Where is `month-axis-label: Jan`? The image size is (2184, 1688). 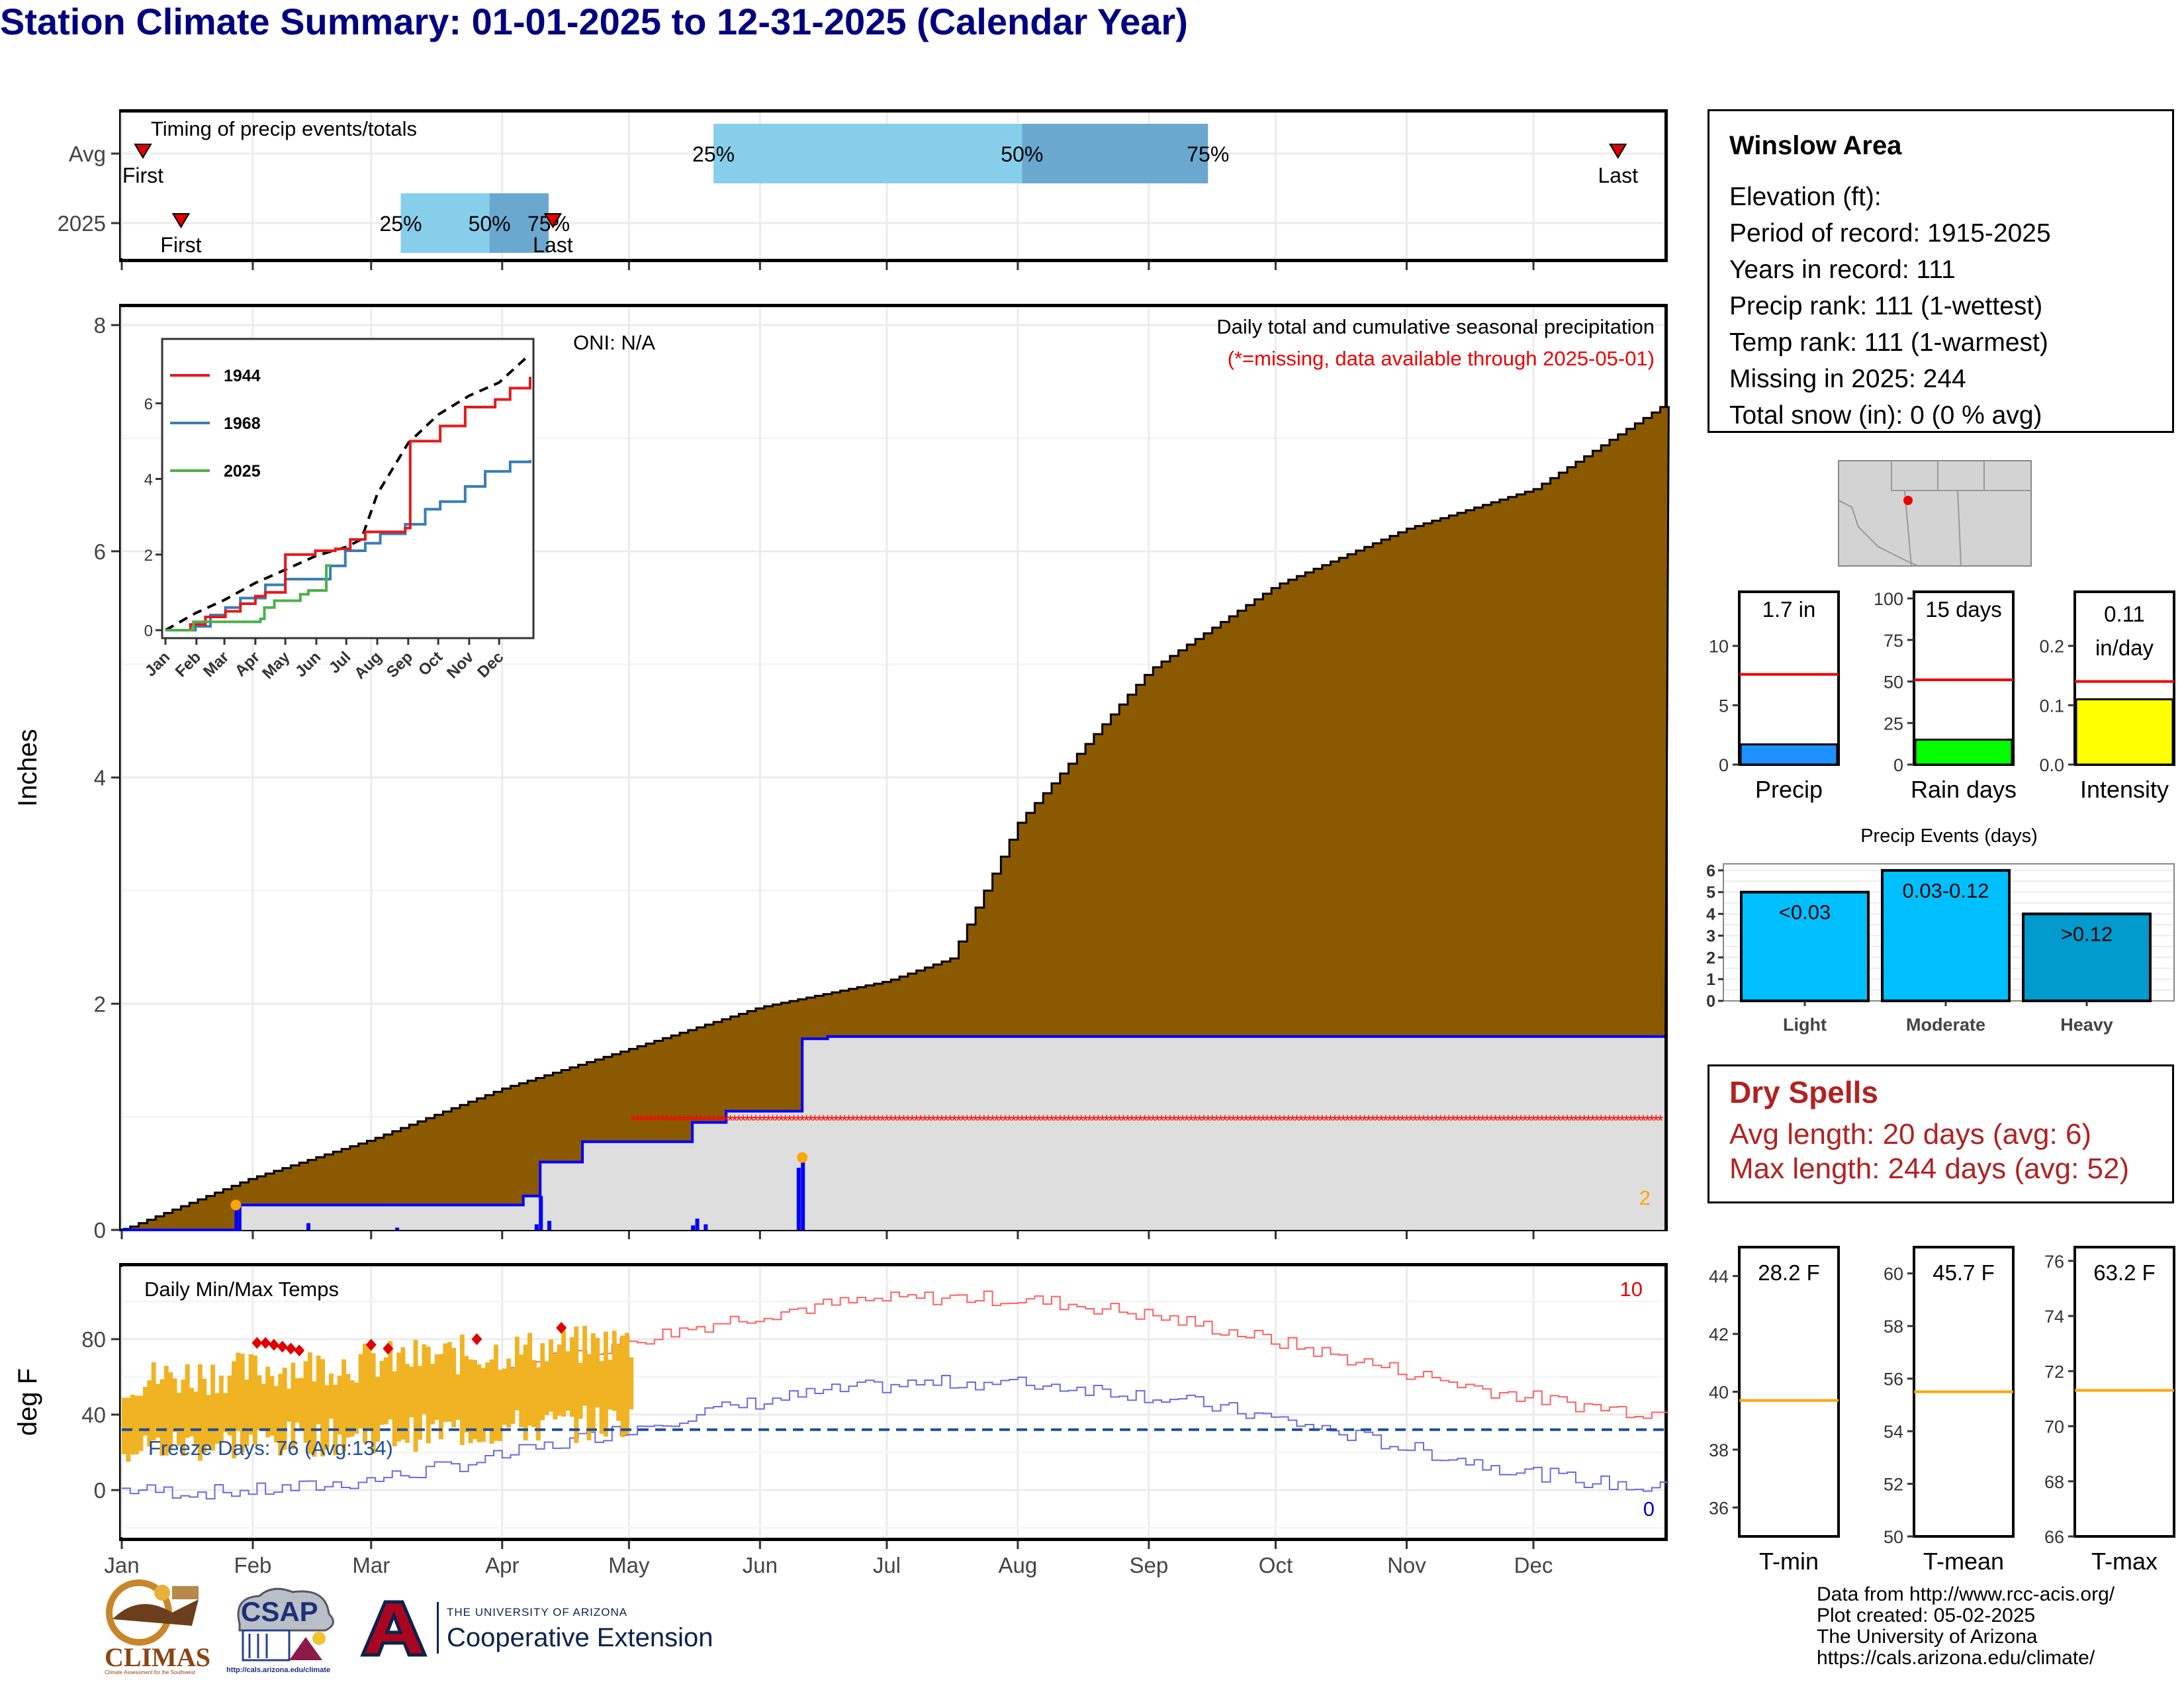 month-axis-label: Jan is located at coordinates (121, 1565).